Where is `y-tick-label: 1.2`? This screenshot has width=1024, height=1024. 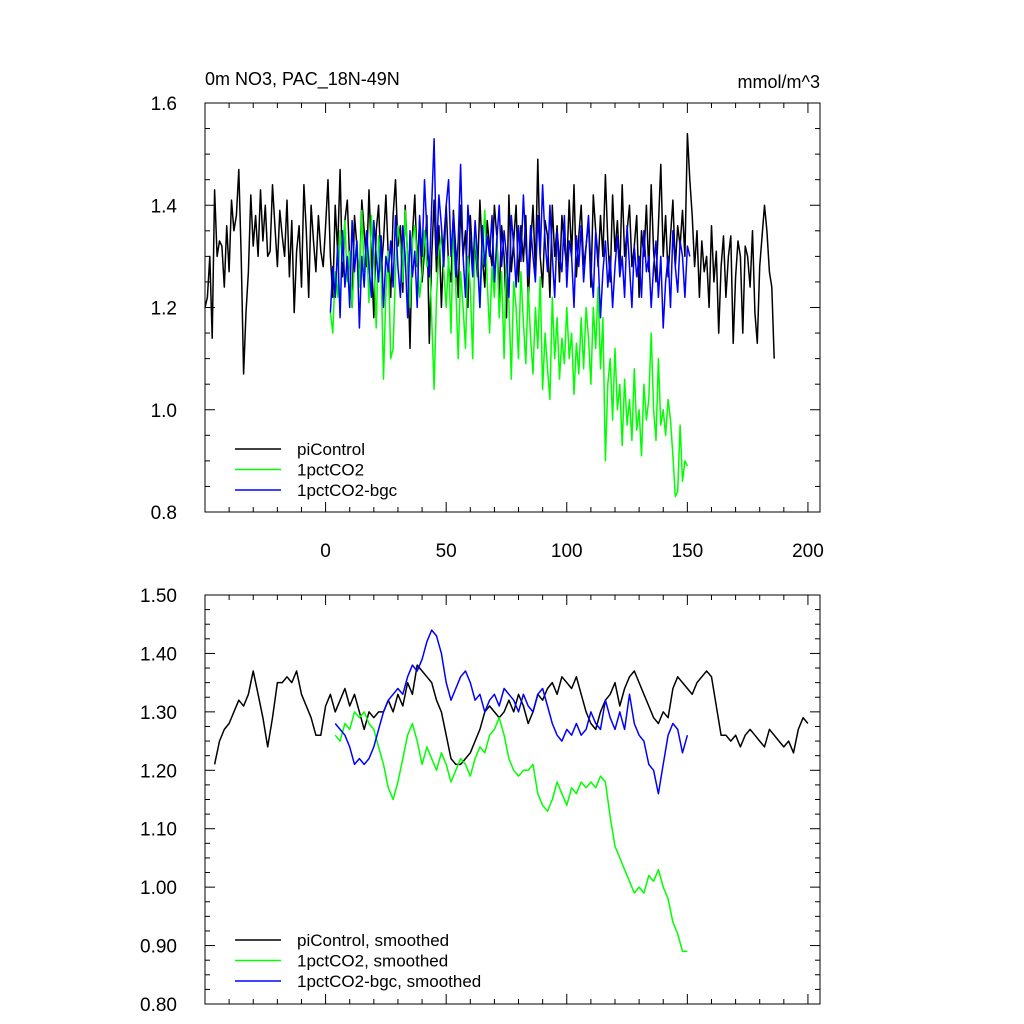 y-tick-label: 1.2 is located at coordinates (164, 309).